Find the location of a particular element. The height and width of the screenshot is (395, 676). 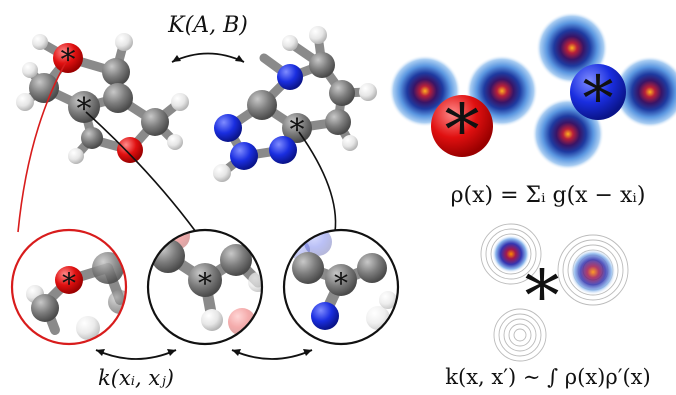

local-kernel-arrows is located at coordinates (204, 354).